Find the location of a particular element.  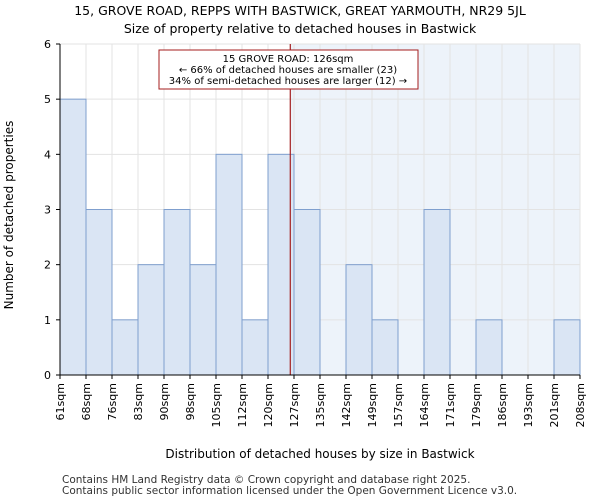

x-tick-label: 171sqm is located at coordinates (450, 405).